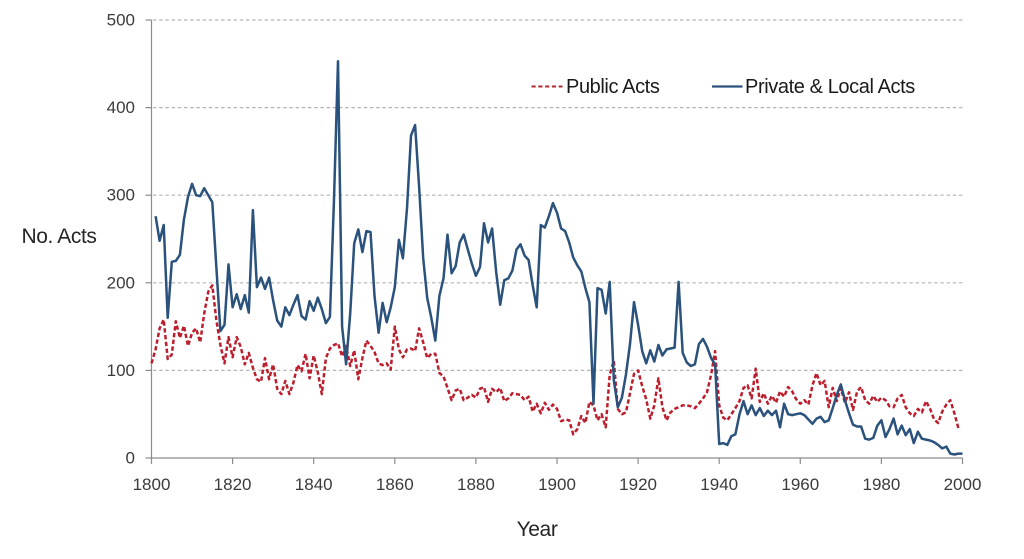 The width and height of the screenshot is (1024, 559). Describe the element at coordinates (557, 484) in the screenshot. I see `svg-text: 1900` at that location.